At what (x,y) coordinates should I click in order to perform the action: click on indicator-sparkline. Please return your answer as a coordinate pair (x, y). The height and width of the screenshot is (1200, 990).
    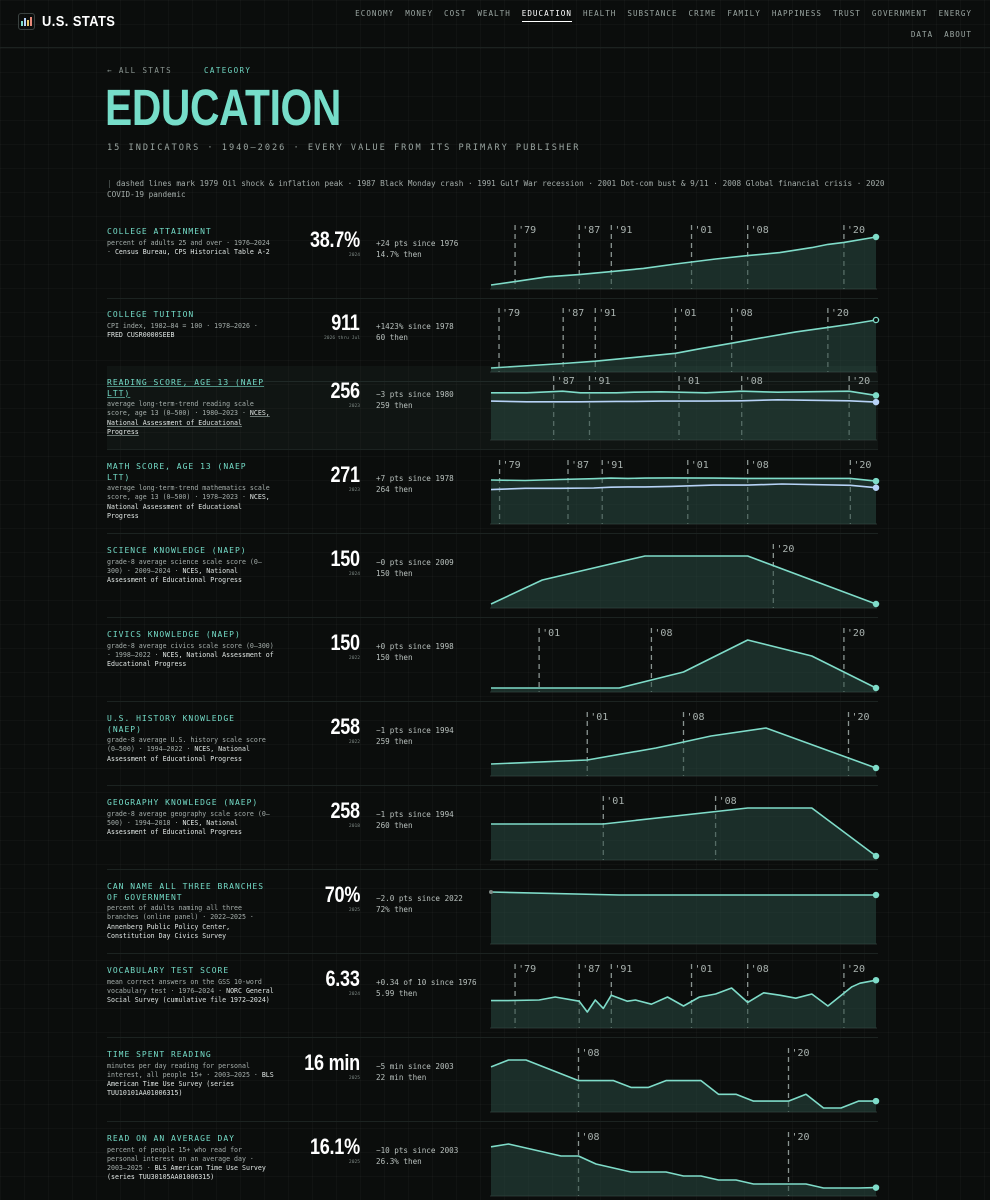
    Looking at the image, I should click on (684, 912).